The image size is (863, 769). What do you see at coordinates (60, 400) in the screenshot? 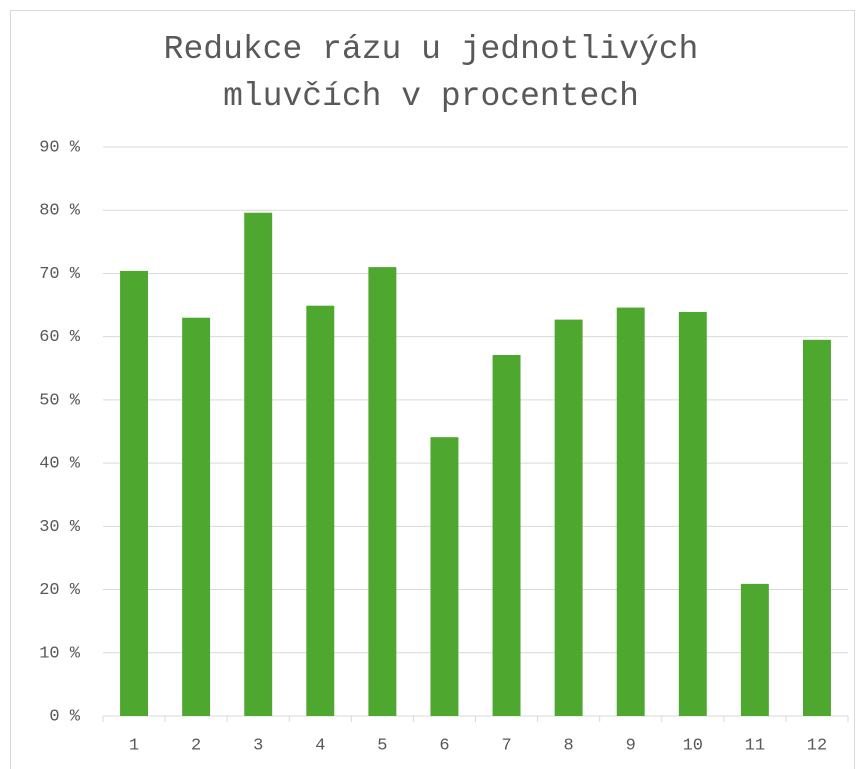
I see `y-tick-label: 50 %` at bounding box center [60, 400].